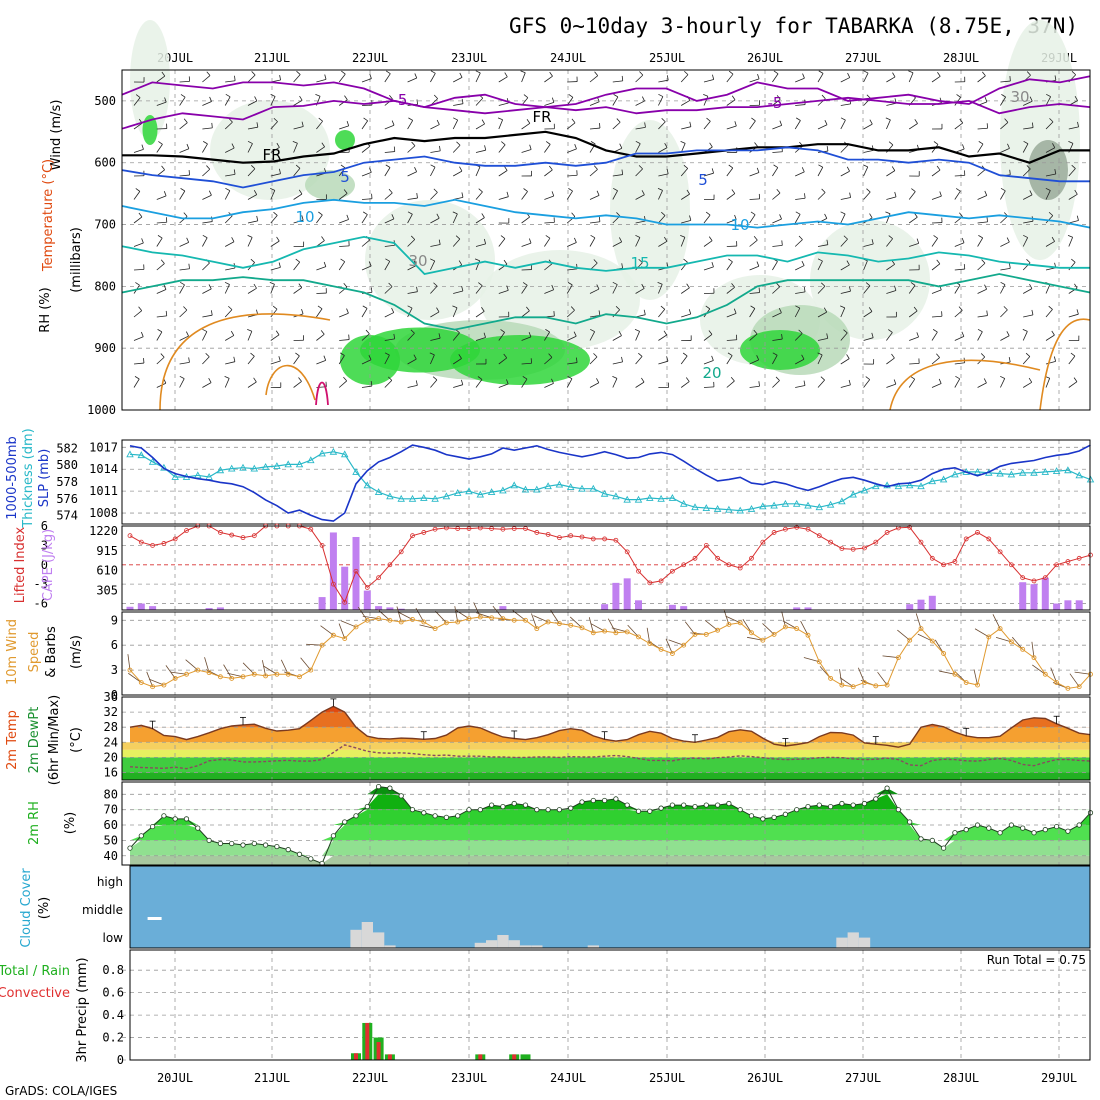 The height and width of the screenshot is (1100, 1100). What do you see at coordinates (610, 717) in the screenshot?
I see `temp-area-hot` at bounding box center [610, 717].